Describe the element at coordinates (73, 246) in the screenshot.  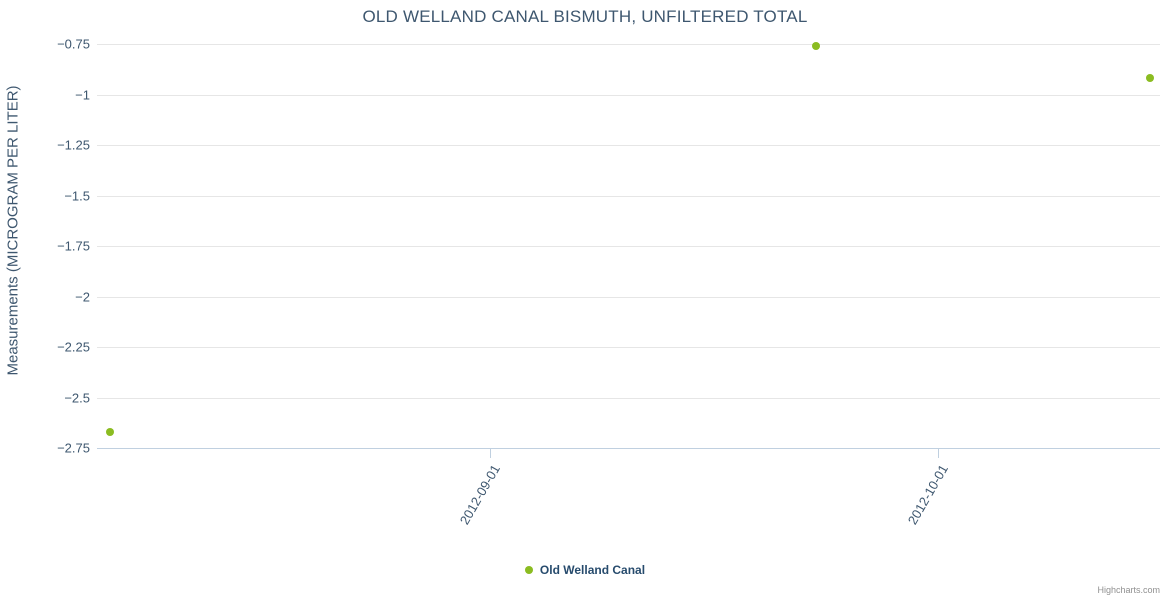
I see `y-axis-tick-label: −1.75` at that location.